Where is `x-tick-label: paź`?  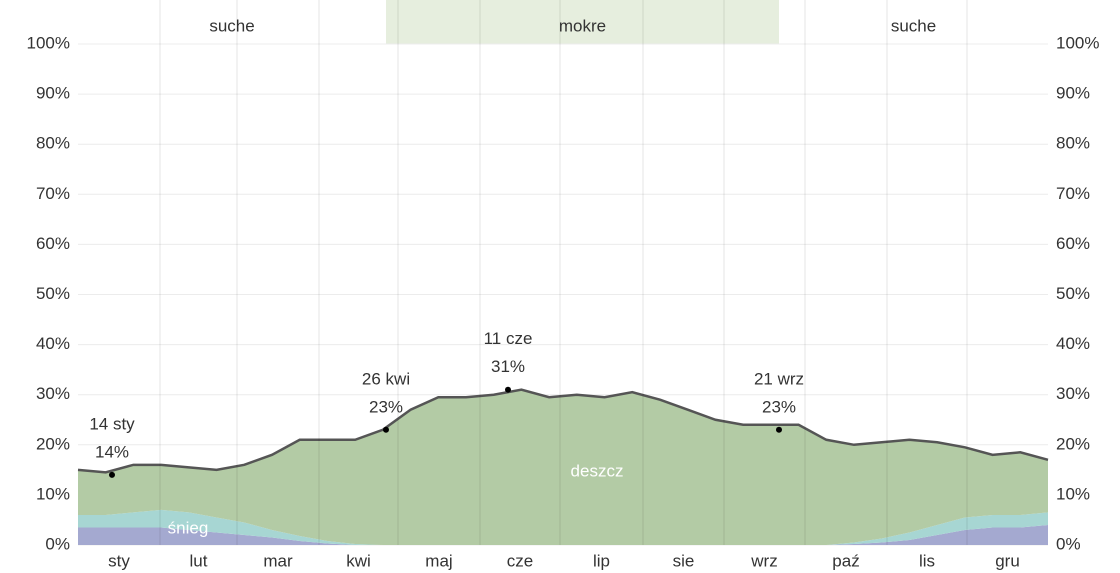
x-tick-label: paź is located at coordinates (845, 560).